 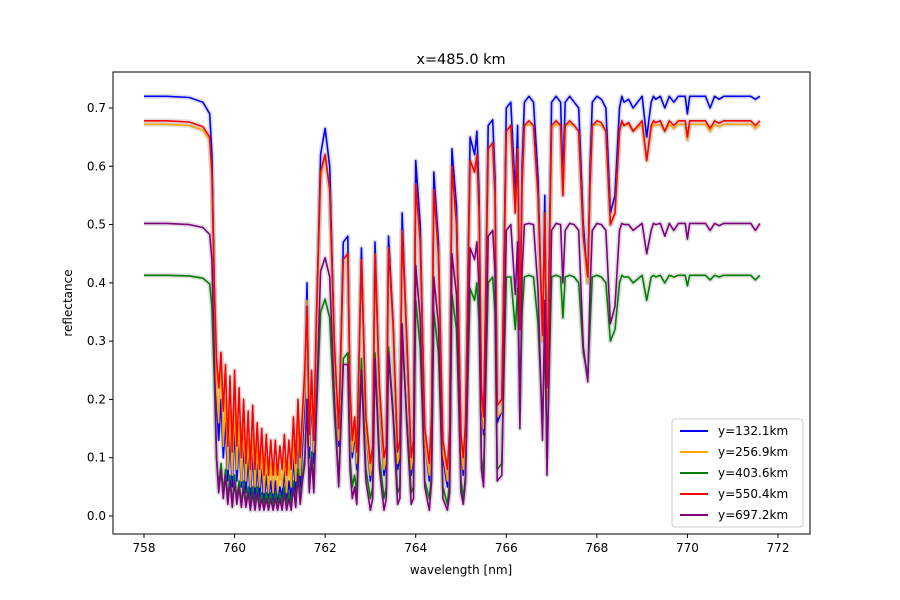 I want to click on legend-item: y=550.4km, so click(x=734, y=494).